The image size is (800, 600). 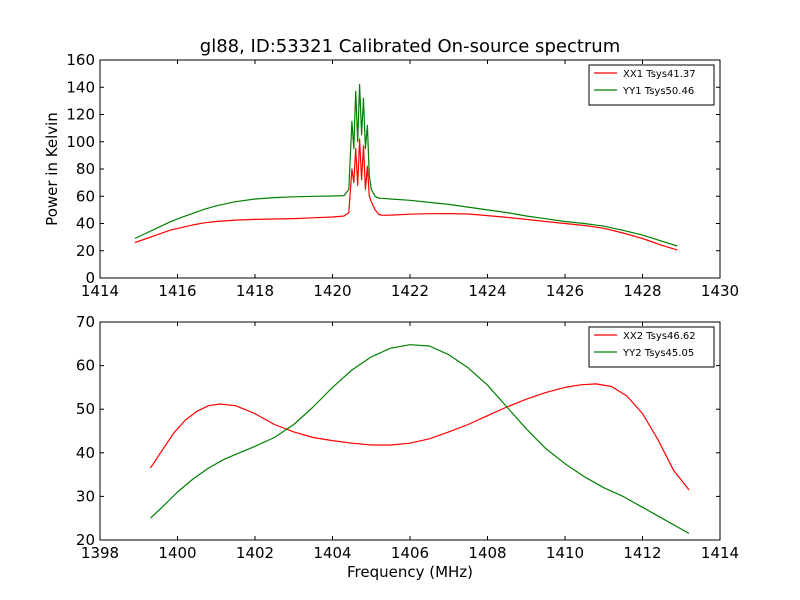 What do you see at coordinates (332, 553) in the screenshot?
I see `x-tick-label: 1404` at bounding box center [332, 553].